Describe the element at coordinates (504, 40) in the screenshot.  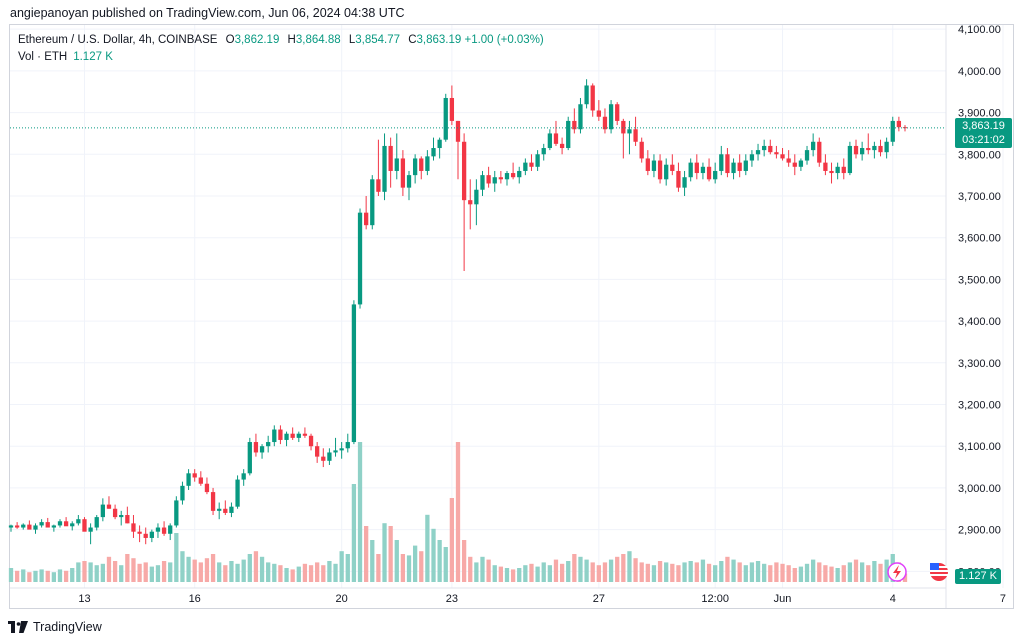
I see `change-value: +1.00 (+0.03%)` at that location.